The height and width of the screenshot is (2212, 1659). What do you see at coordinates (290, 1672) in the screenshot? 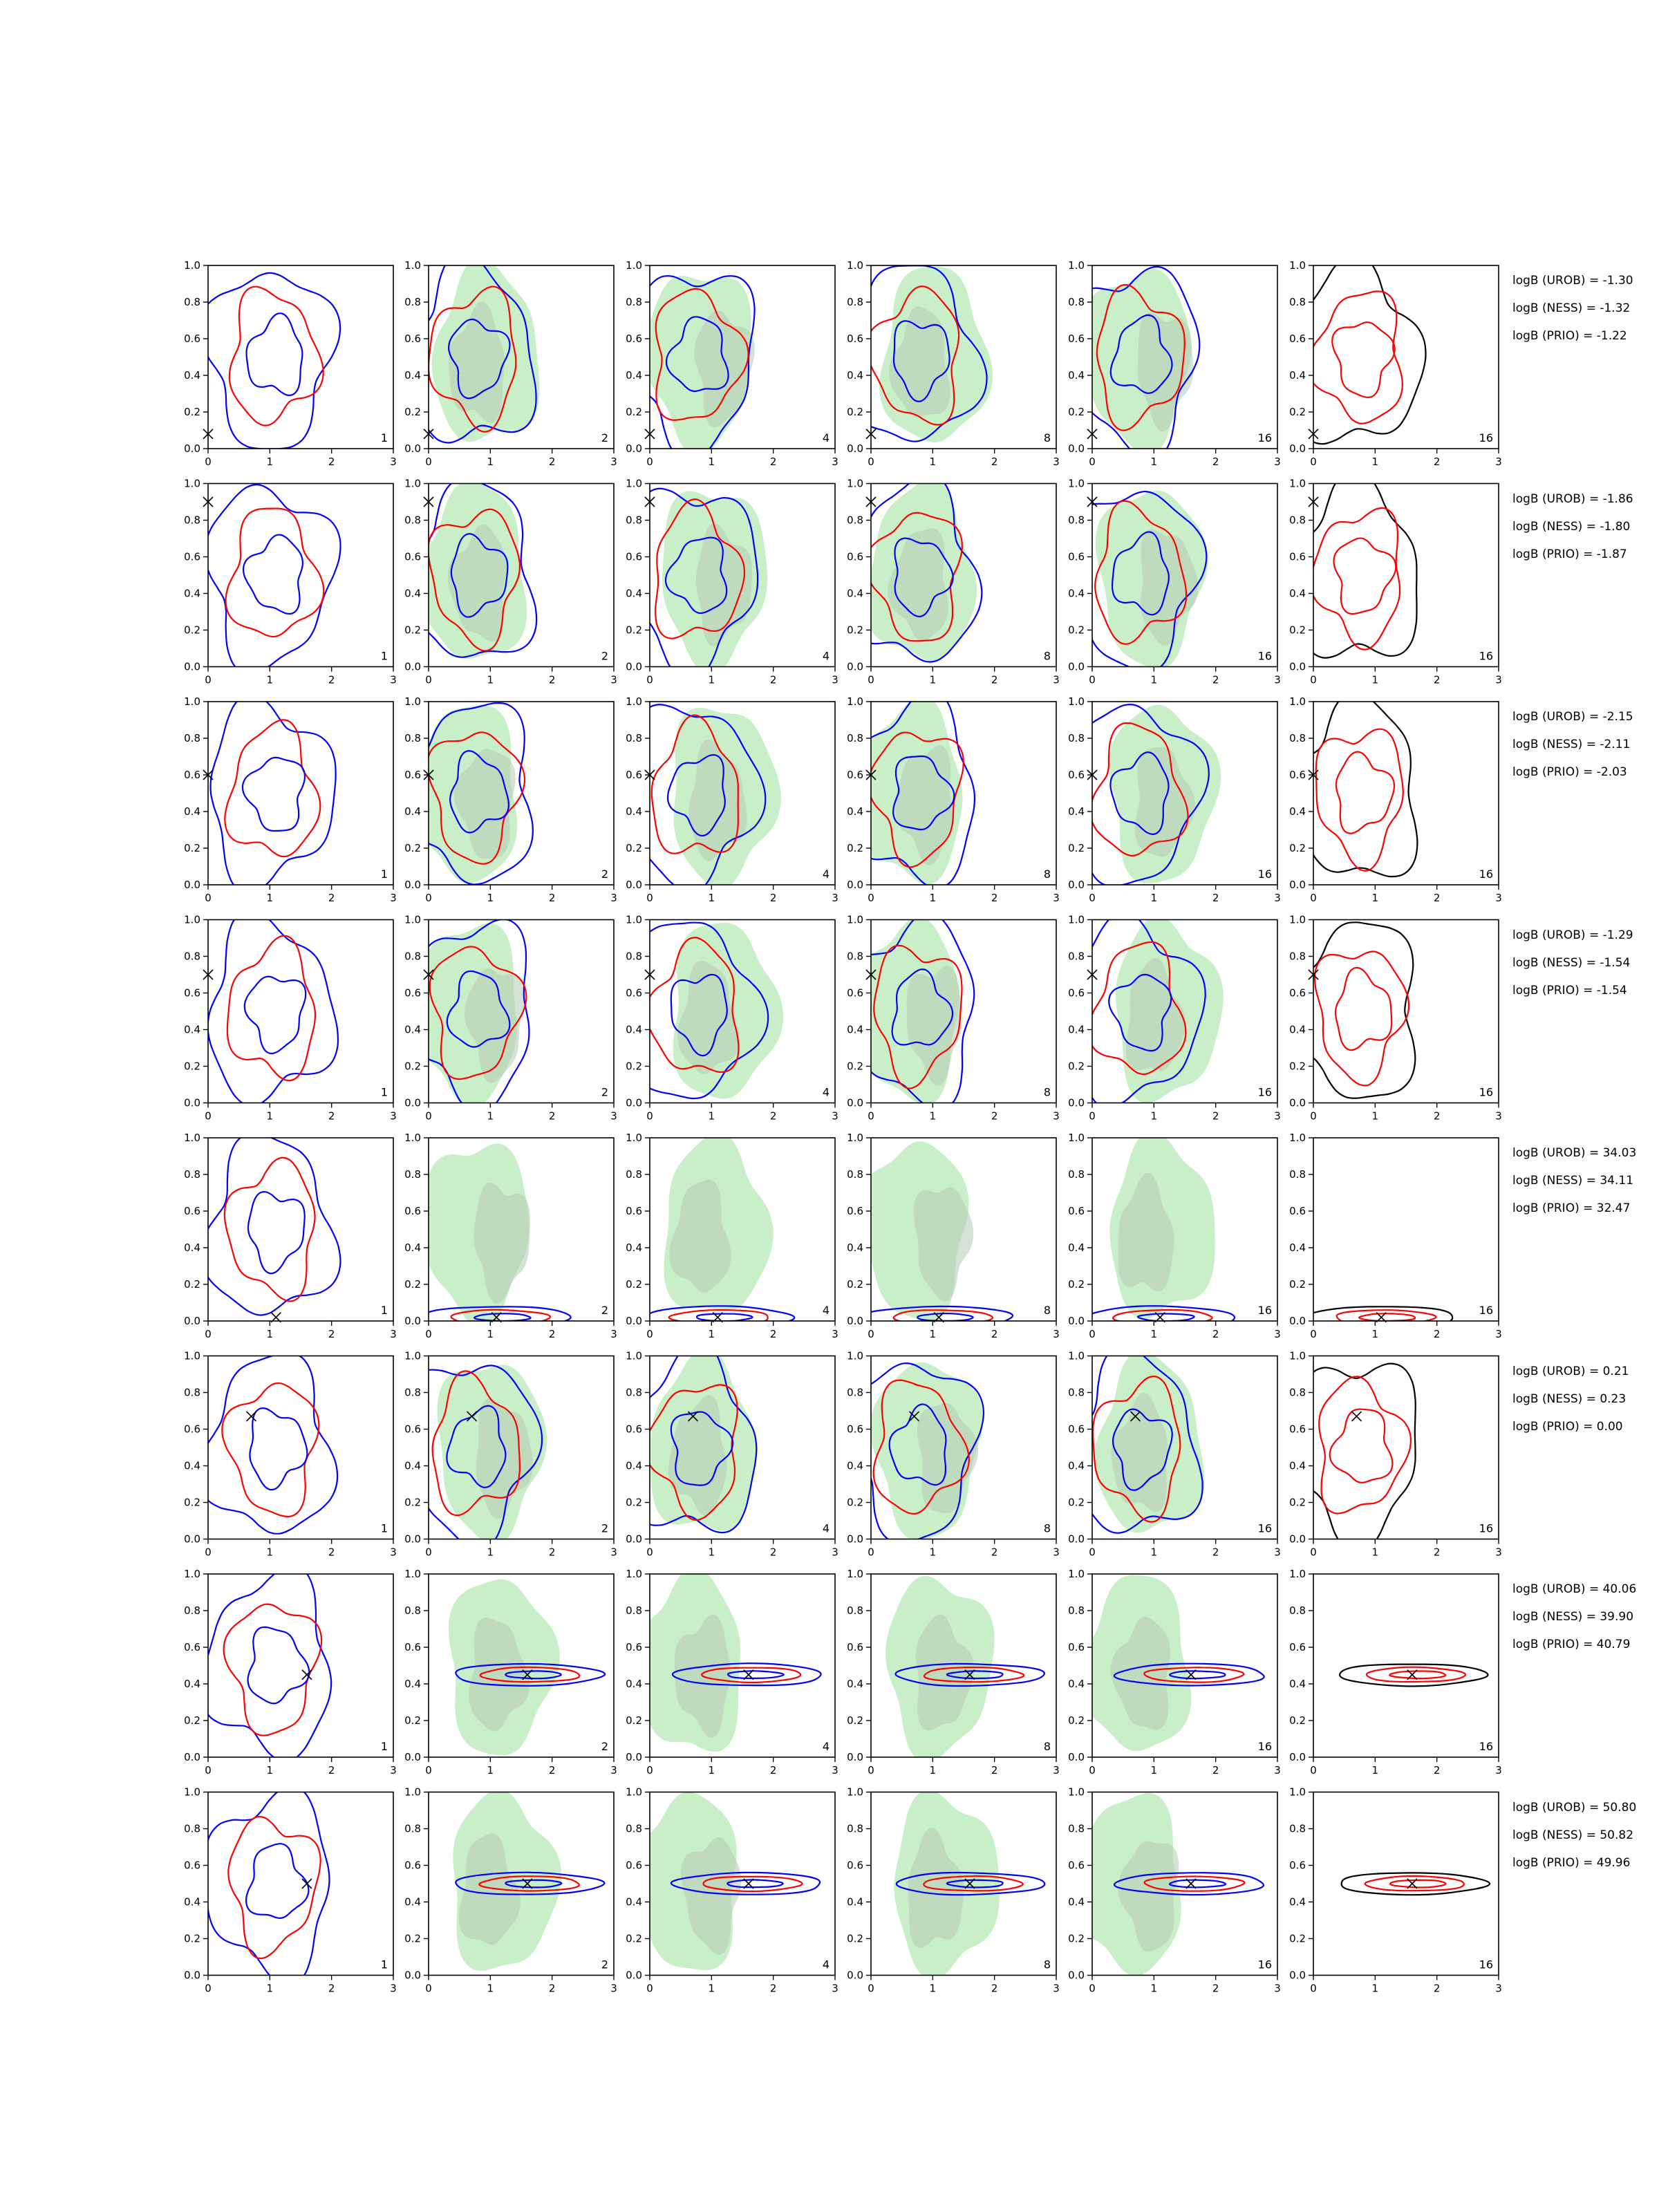
I see `subplot-r7-c1: 0 1 2 3 0.0 0.2 0.4 0.6 0.8 1.0 1` at bounding box center [290, 1672].